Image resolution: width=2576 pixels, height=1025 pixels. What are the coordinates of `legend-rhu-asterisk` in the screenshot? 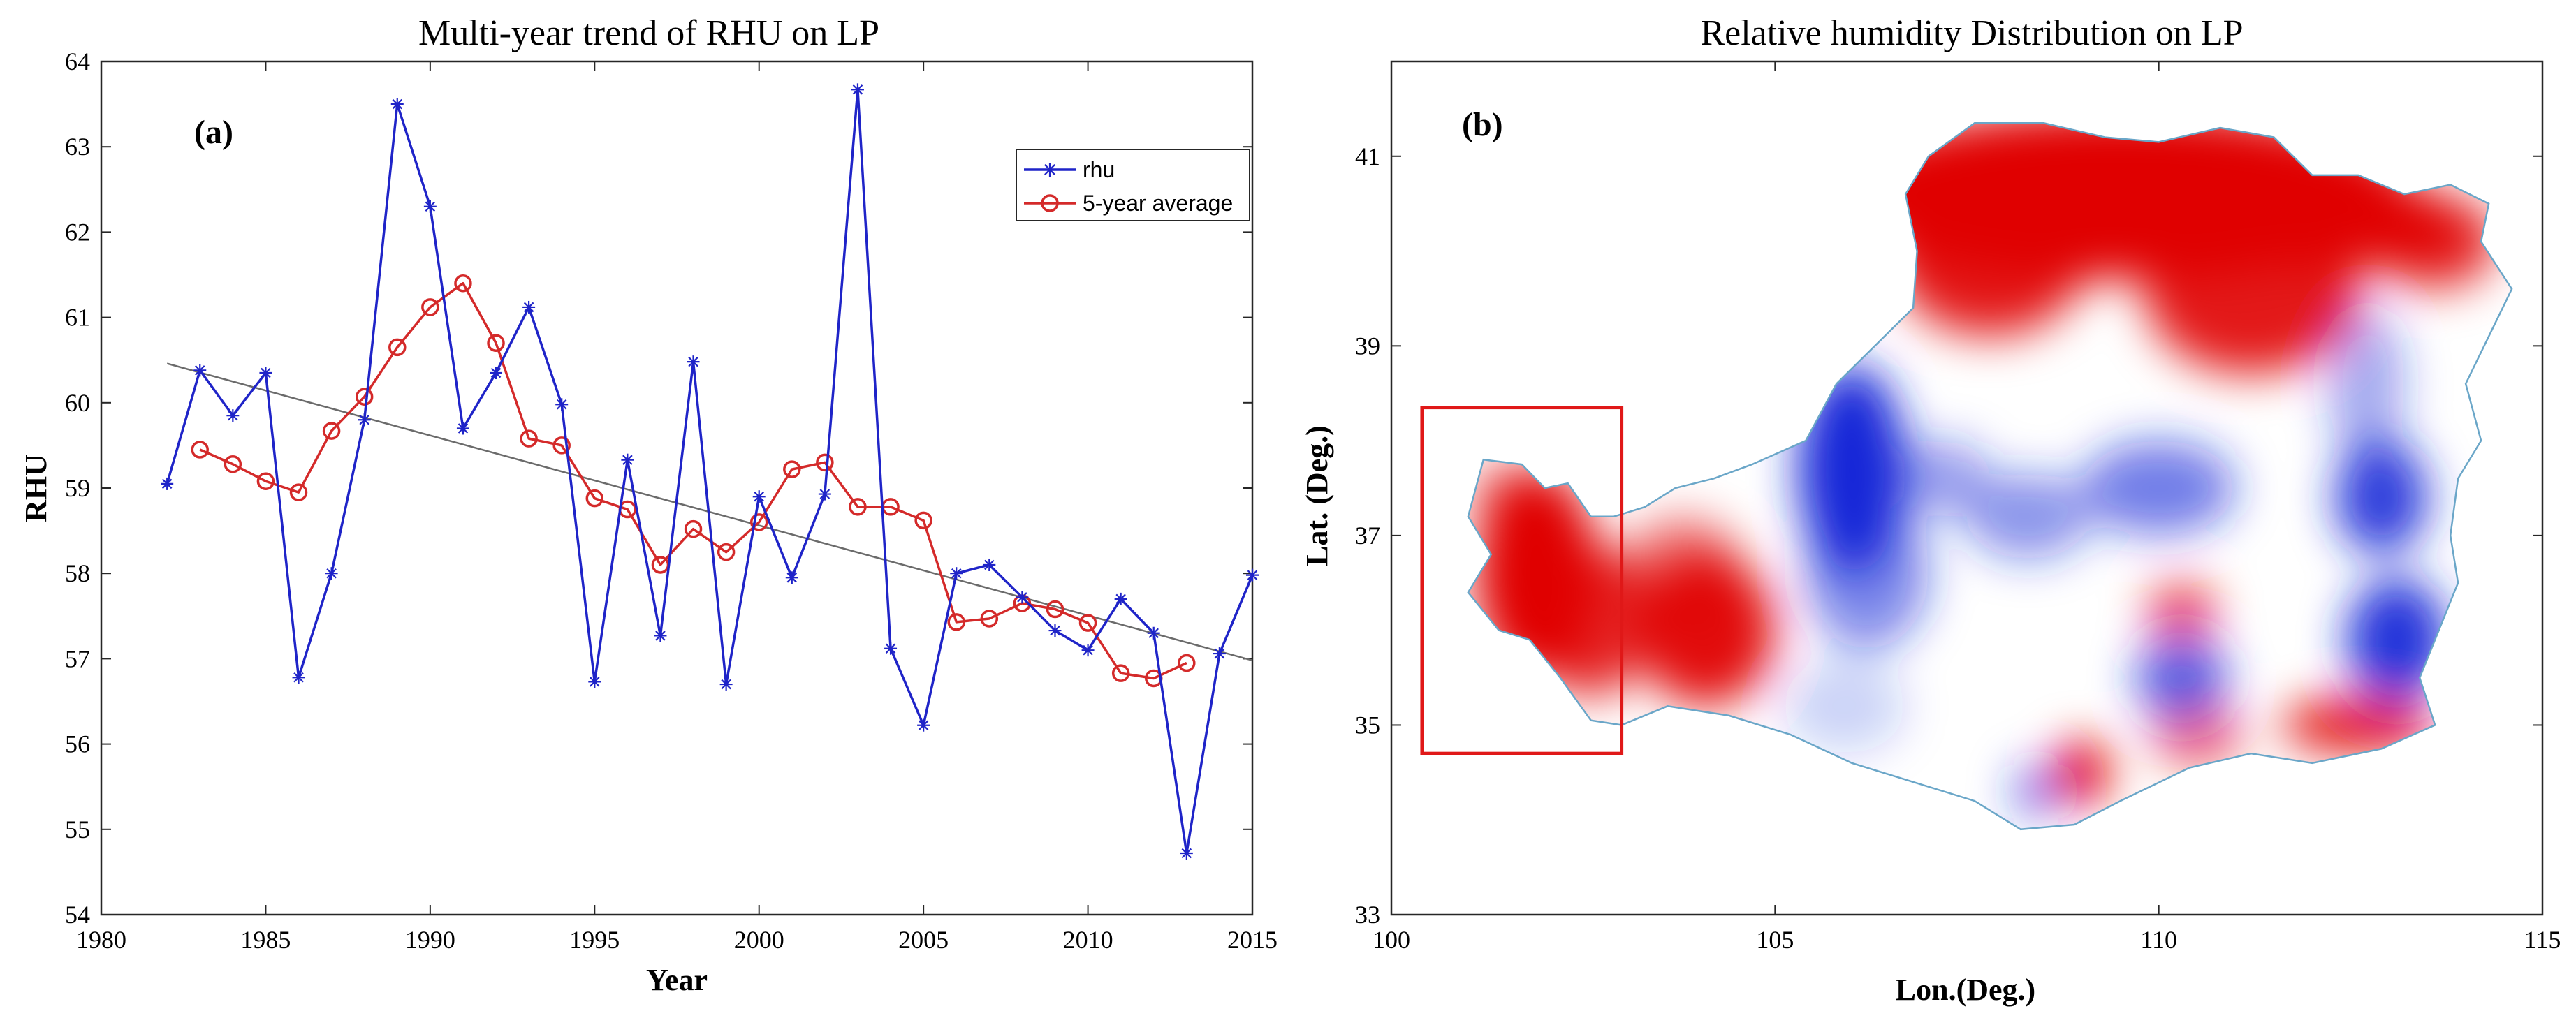 It's located at (1050, 170).